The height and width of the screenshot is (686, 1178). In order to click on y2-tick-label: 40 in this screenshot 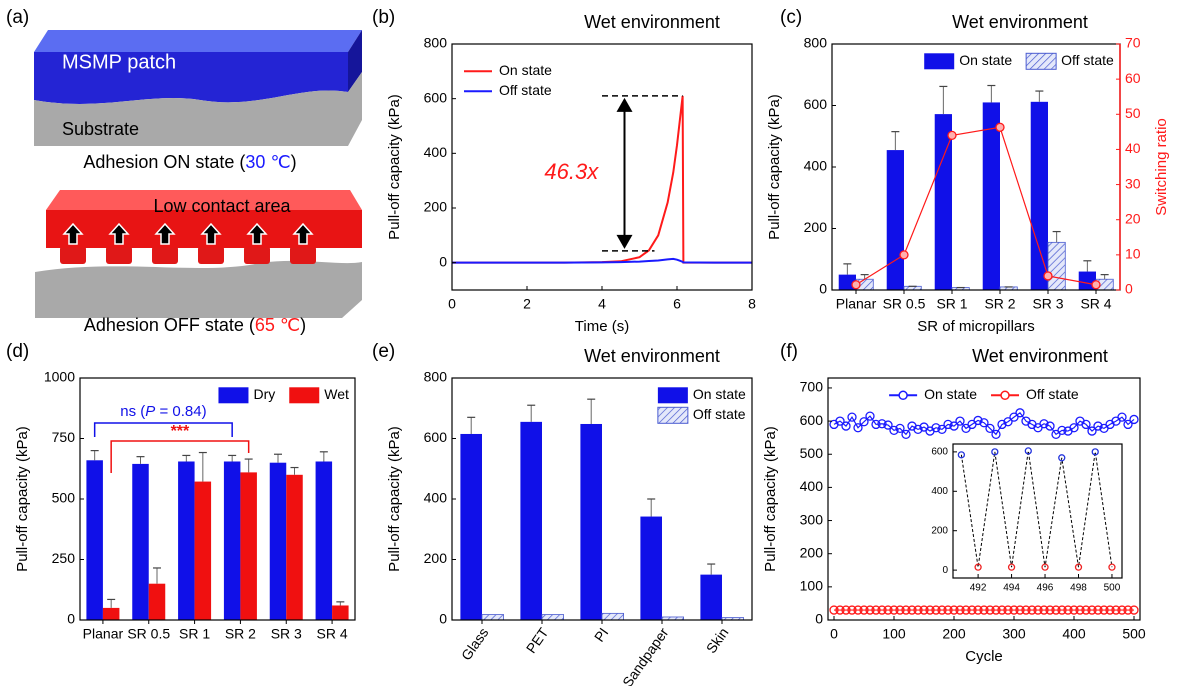, I will do `click(1133, 148)`.